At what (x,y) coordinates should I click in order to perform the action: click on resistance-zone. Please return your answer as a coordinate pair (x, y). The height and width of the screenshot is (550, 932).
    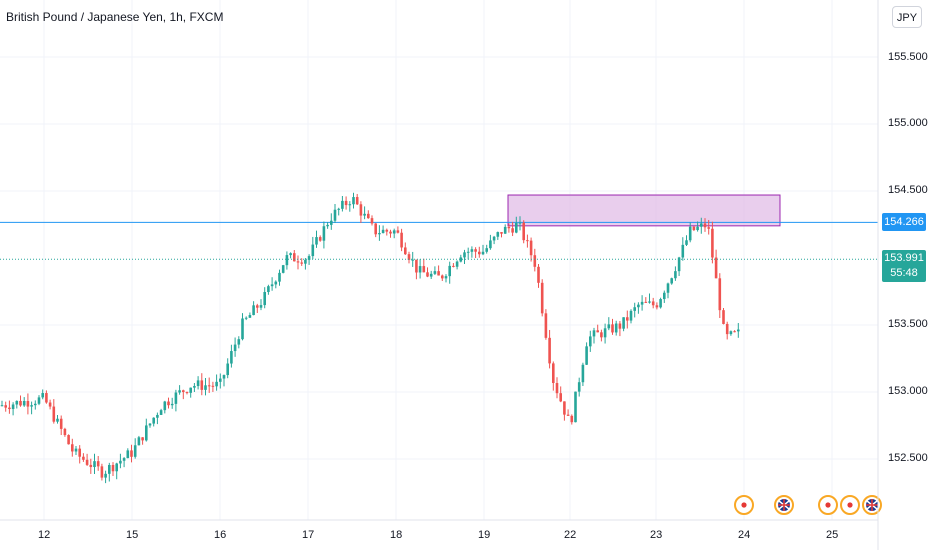
    Looking at the image, I should click on (644, 210).